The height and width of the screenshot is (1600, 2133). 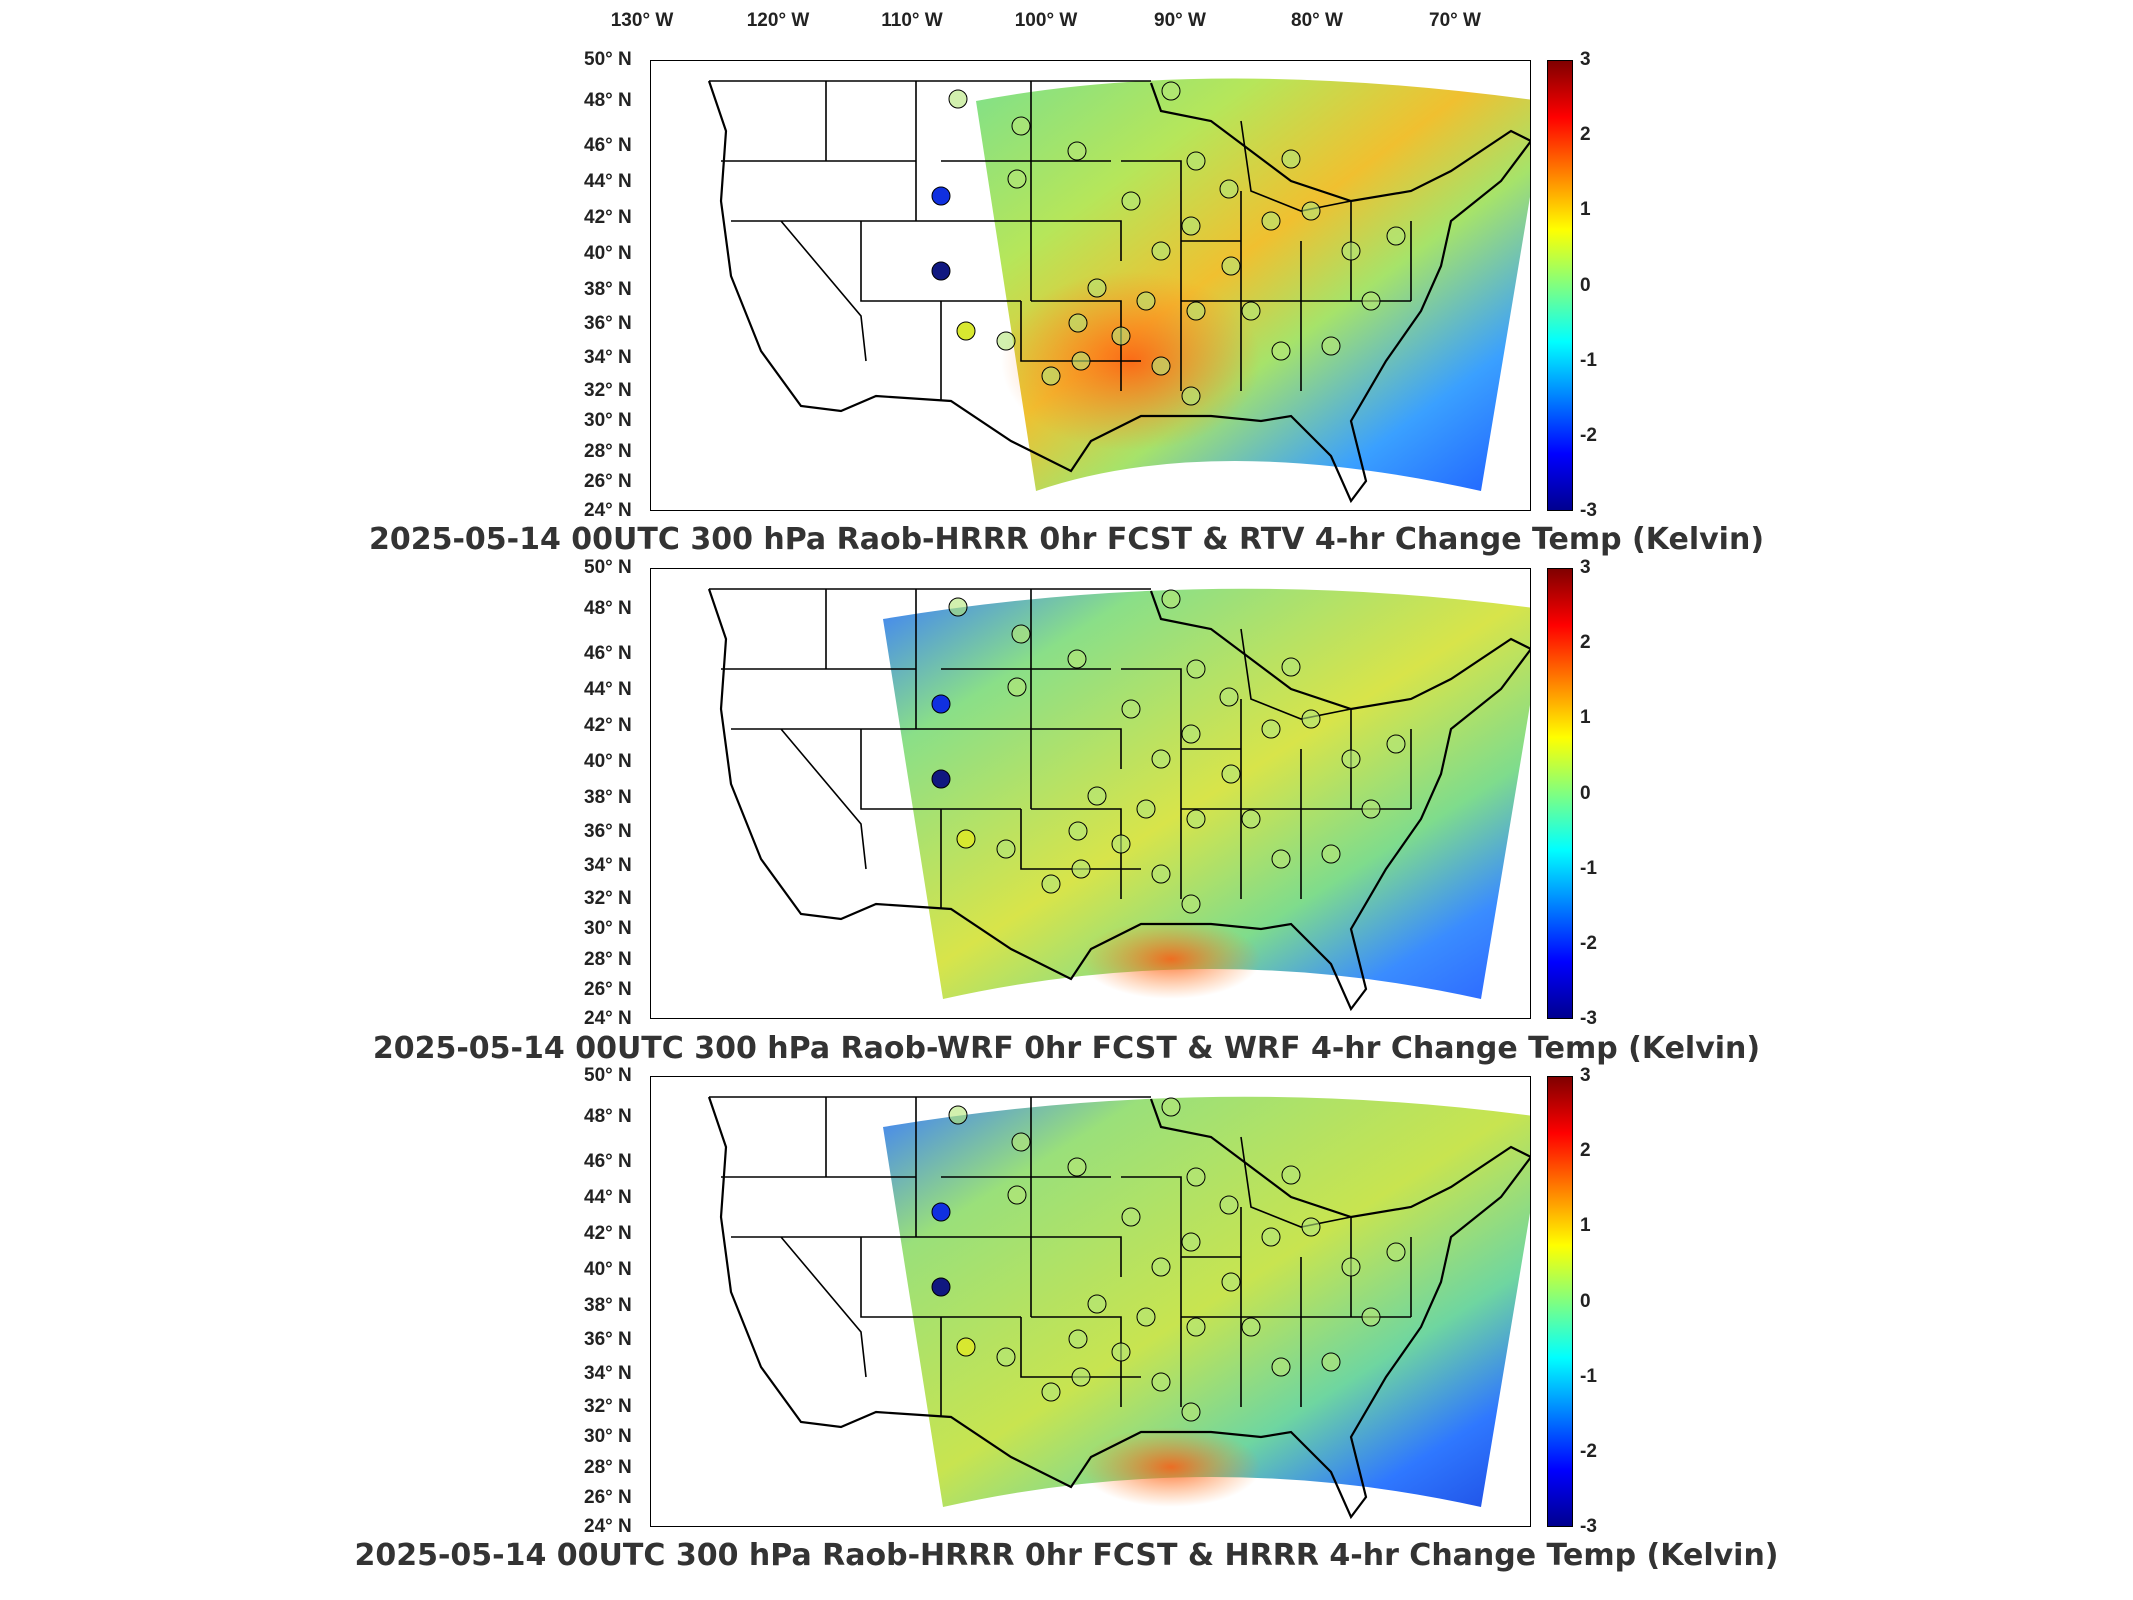 I want to click on temperature-field, so click(x=1206, y=1301).